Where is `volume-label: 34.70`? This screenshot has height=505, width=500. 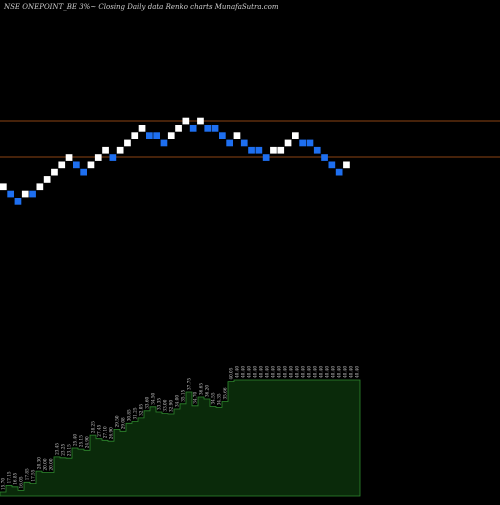
volume-label: 34.70 is located at coordinates (195, 397).